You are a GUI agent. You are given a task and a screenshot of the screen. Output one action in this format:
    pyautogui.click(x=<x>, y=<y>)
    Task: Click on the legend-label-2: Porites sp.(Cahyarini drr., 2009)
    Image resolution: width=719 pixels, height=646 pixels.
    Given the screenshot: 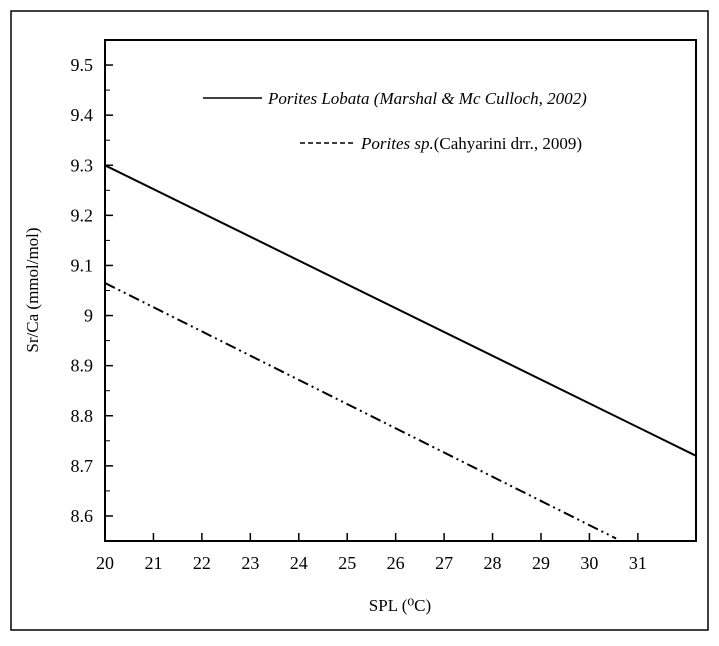 What is the action you would take?
    pyautogui.click(x=471, y=143)
    